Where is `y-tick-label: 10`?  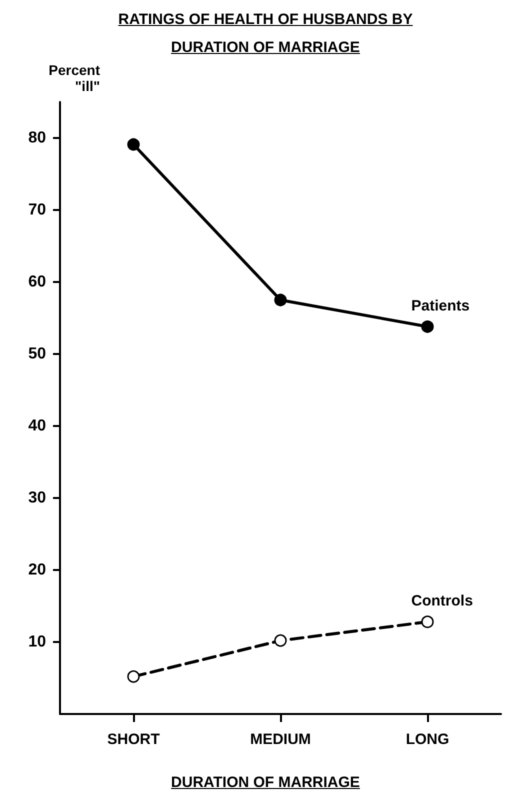
y-tick-label: 10 is located at coordinates (37, 642).